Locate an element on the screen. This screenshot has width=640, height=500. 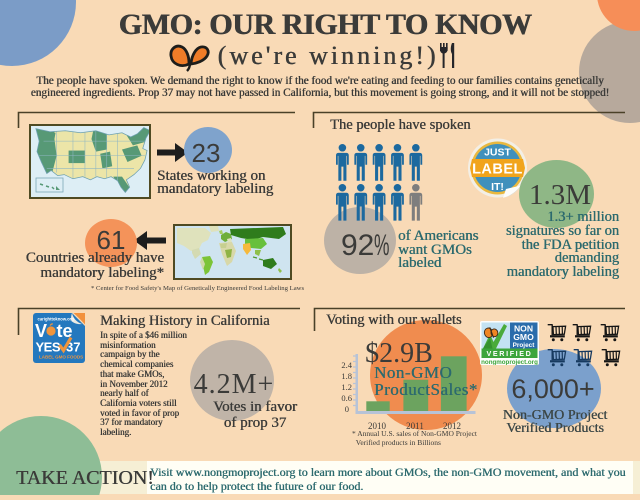
svg-text: VERIFIED is located at coordinates (510, 353).